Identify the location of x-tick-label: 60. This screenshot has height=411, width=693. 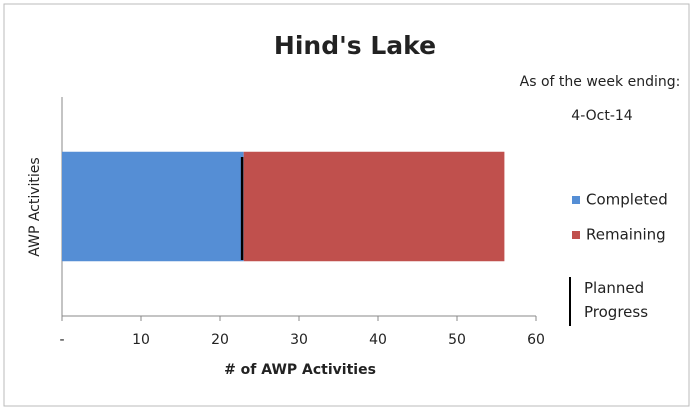
(536, 340).